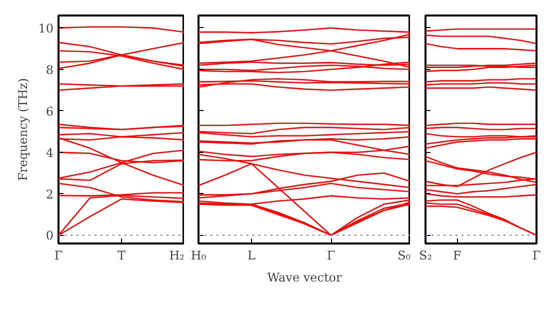 This screenshot has height=310, width=555. I want to click on y-tick-label: 2, so click(50, 194).